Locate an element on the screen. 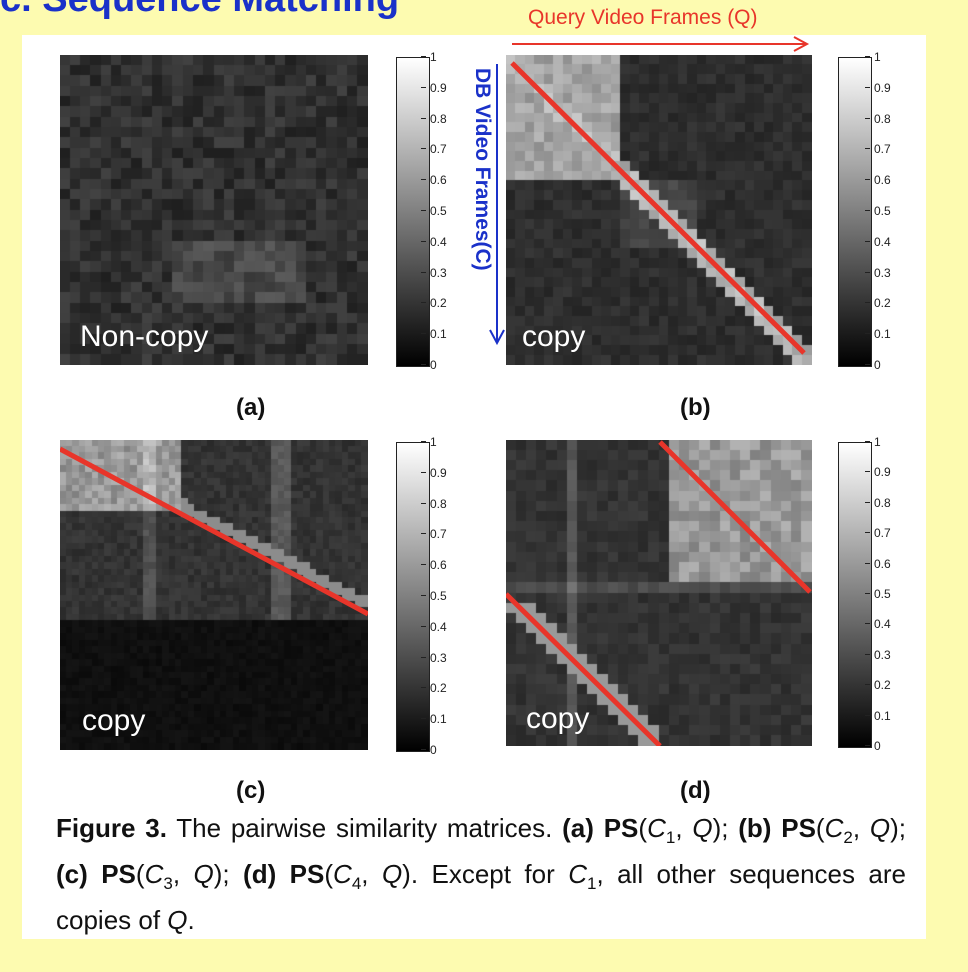 The height and width of the screenshot is (972, 968). similarity-matrix-a: Non-copy is located at coordinates (214, 210).